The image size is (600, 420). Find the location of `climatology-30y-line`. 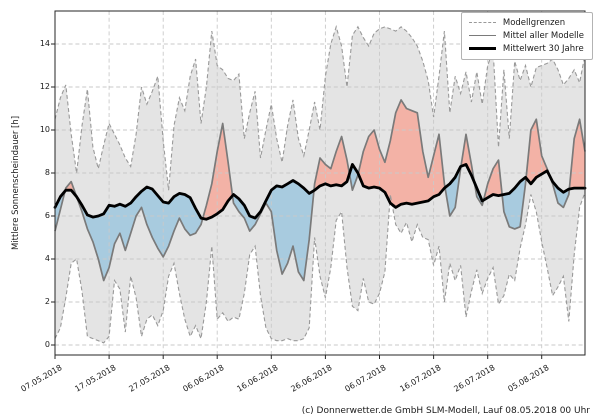

climatology-30y-line is located at coordinates (320, 191).